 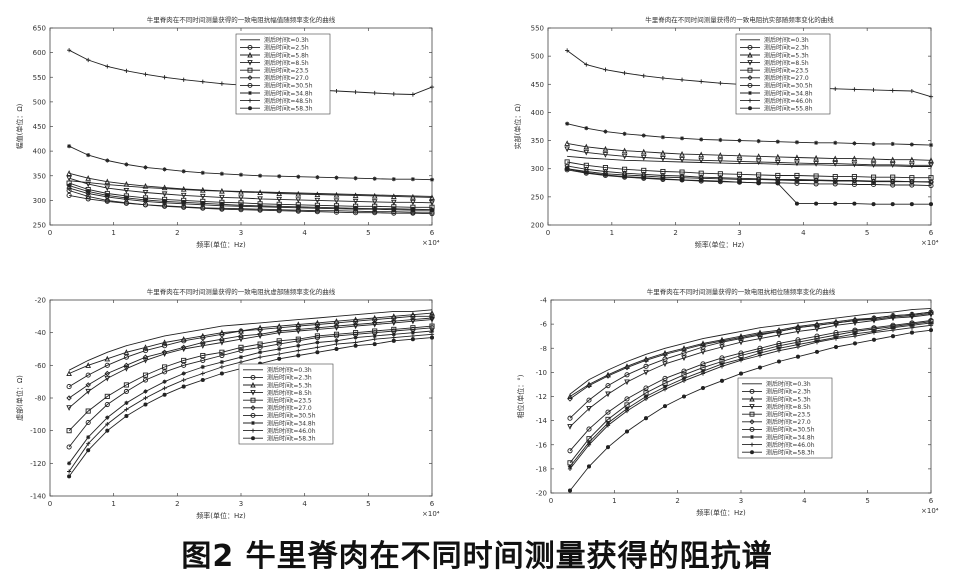 What do you see at coordinates (39, 176) in the screenshot?
I see `y-tick-label: 350` at bounding box center [39, 176].